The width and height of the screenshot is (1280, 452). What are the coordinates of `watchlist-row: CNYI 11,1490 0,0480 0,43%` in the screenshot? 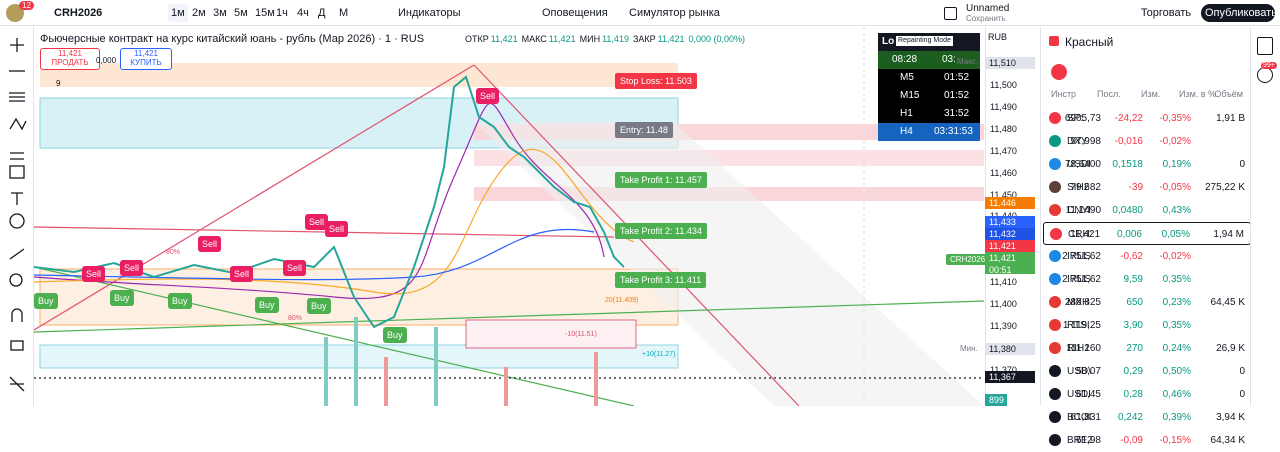 It's located at (1147, 210).